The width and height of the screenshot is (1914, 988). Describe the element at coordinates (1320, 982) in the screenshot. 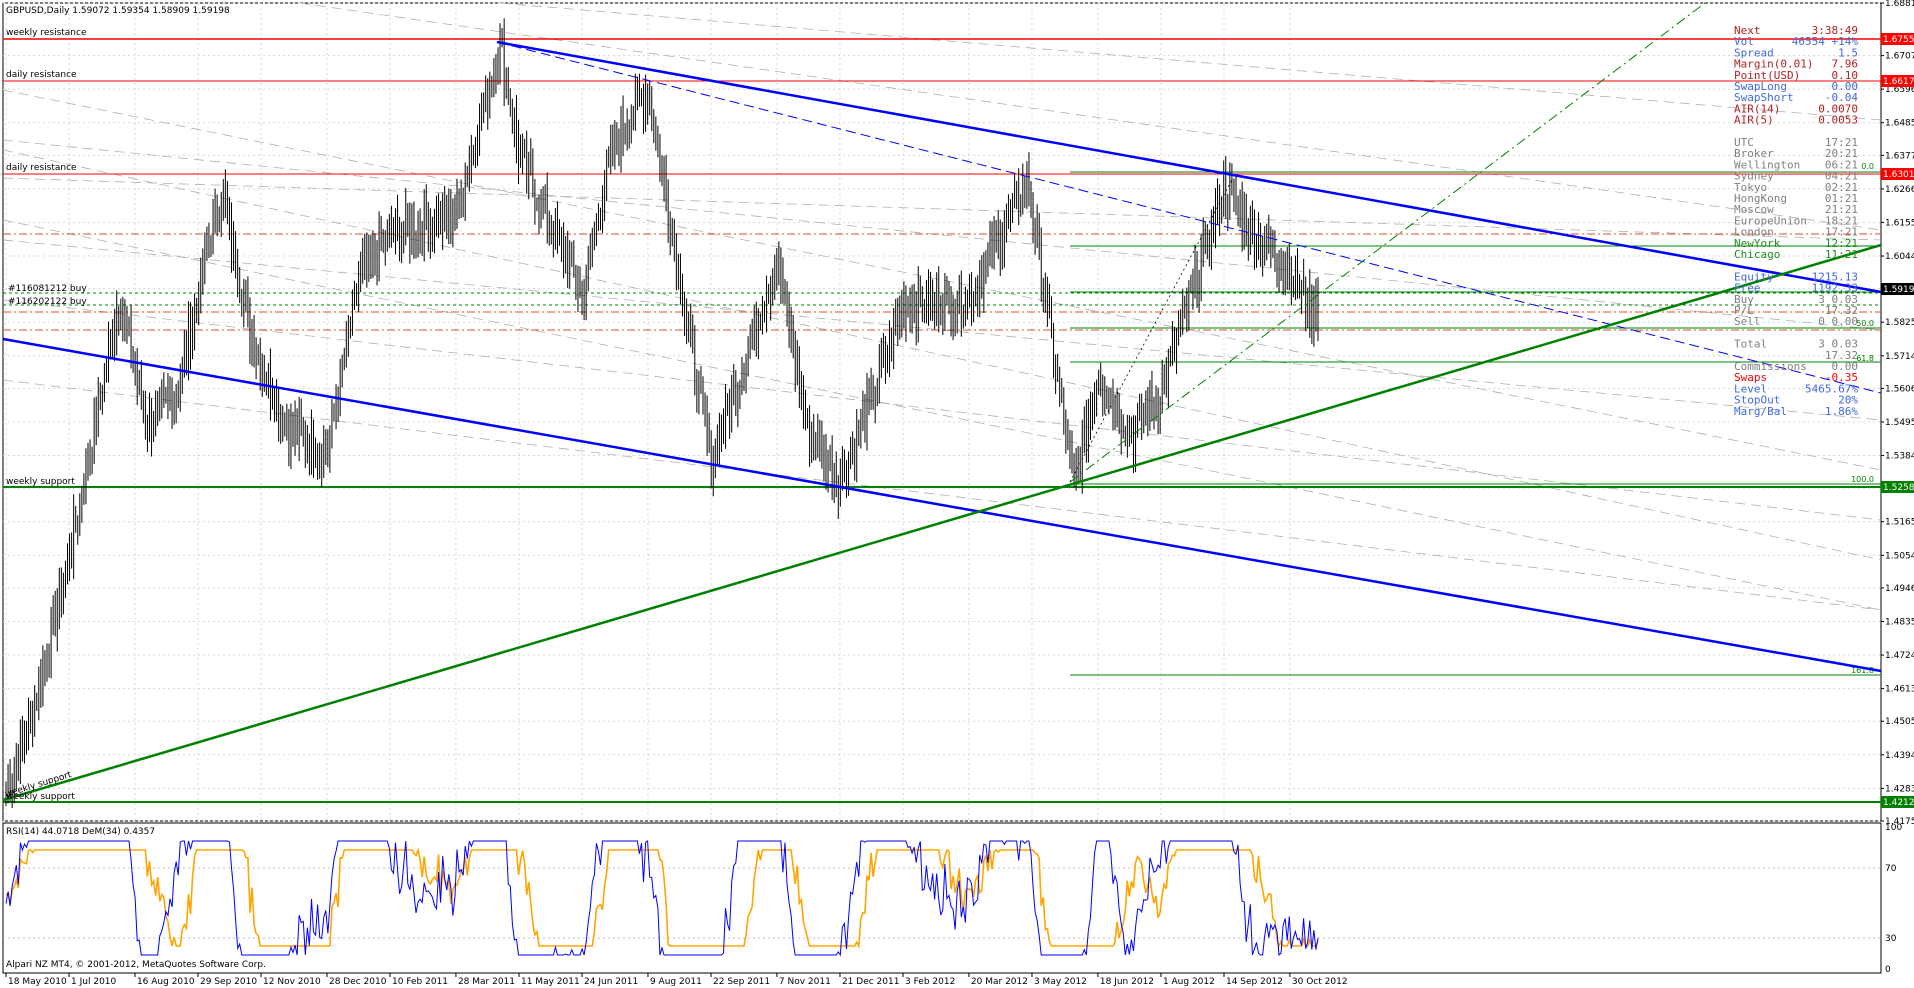

I see `x-tick-label: 30 Oct 2012` at that location.